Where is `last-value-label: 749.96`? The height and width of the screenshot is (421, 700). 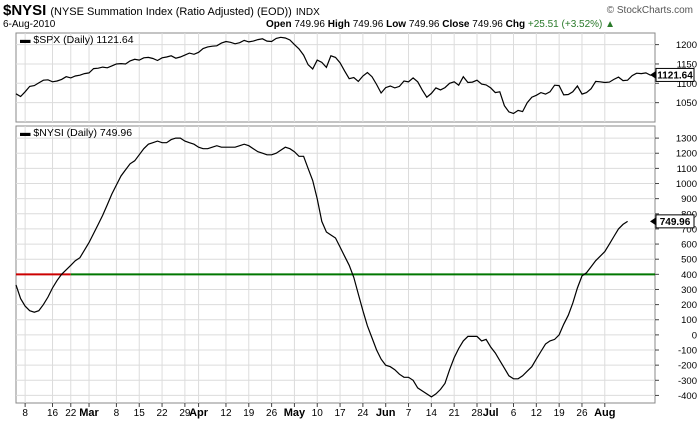 last-value-label: 749.96 is located at coordinates (675, 222).